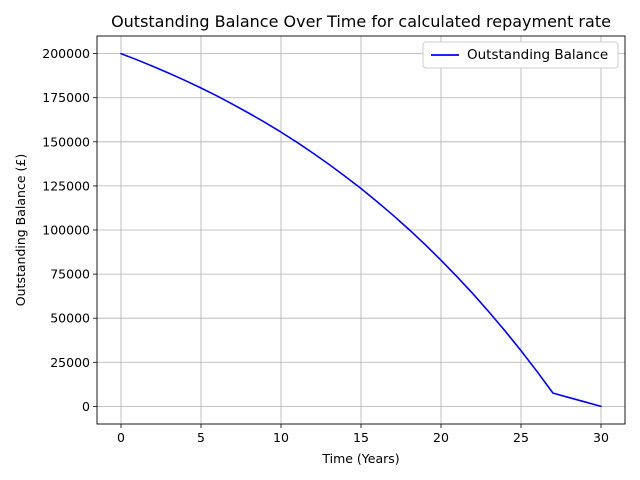 The width and height of the screenshot is (640, 480). I want to click on y-tick-label: 150000, so click(66, 141).